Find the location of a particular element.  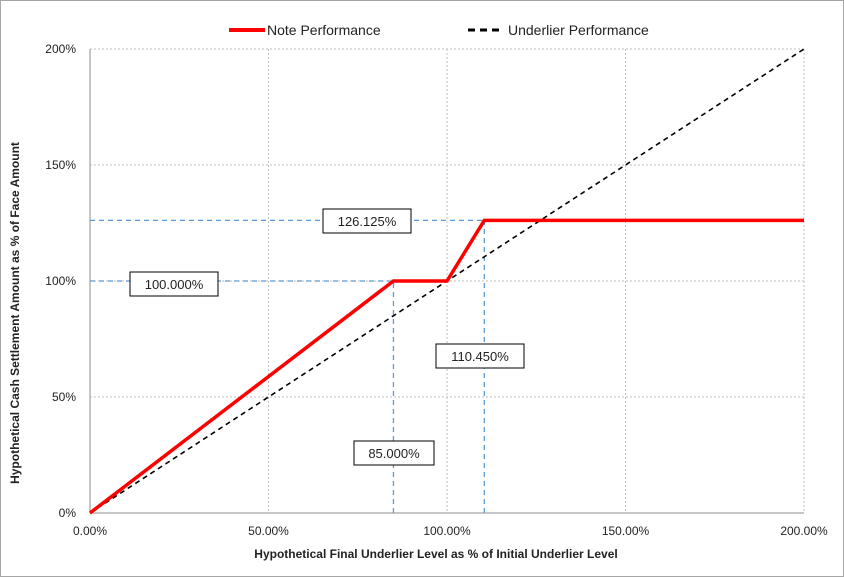

x-tick-label: 0.00% is located at coordinates (90, 531).